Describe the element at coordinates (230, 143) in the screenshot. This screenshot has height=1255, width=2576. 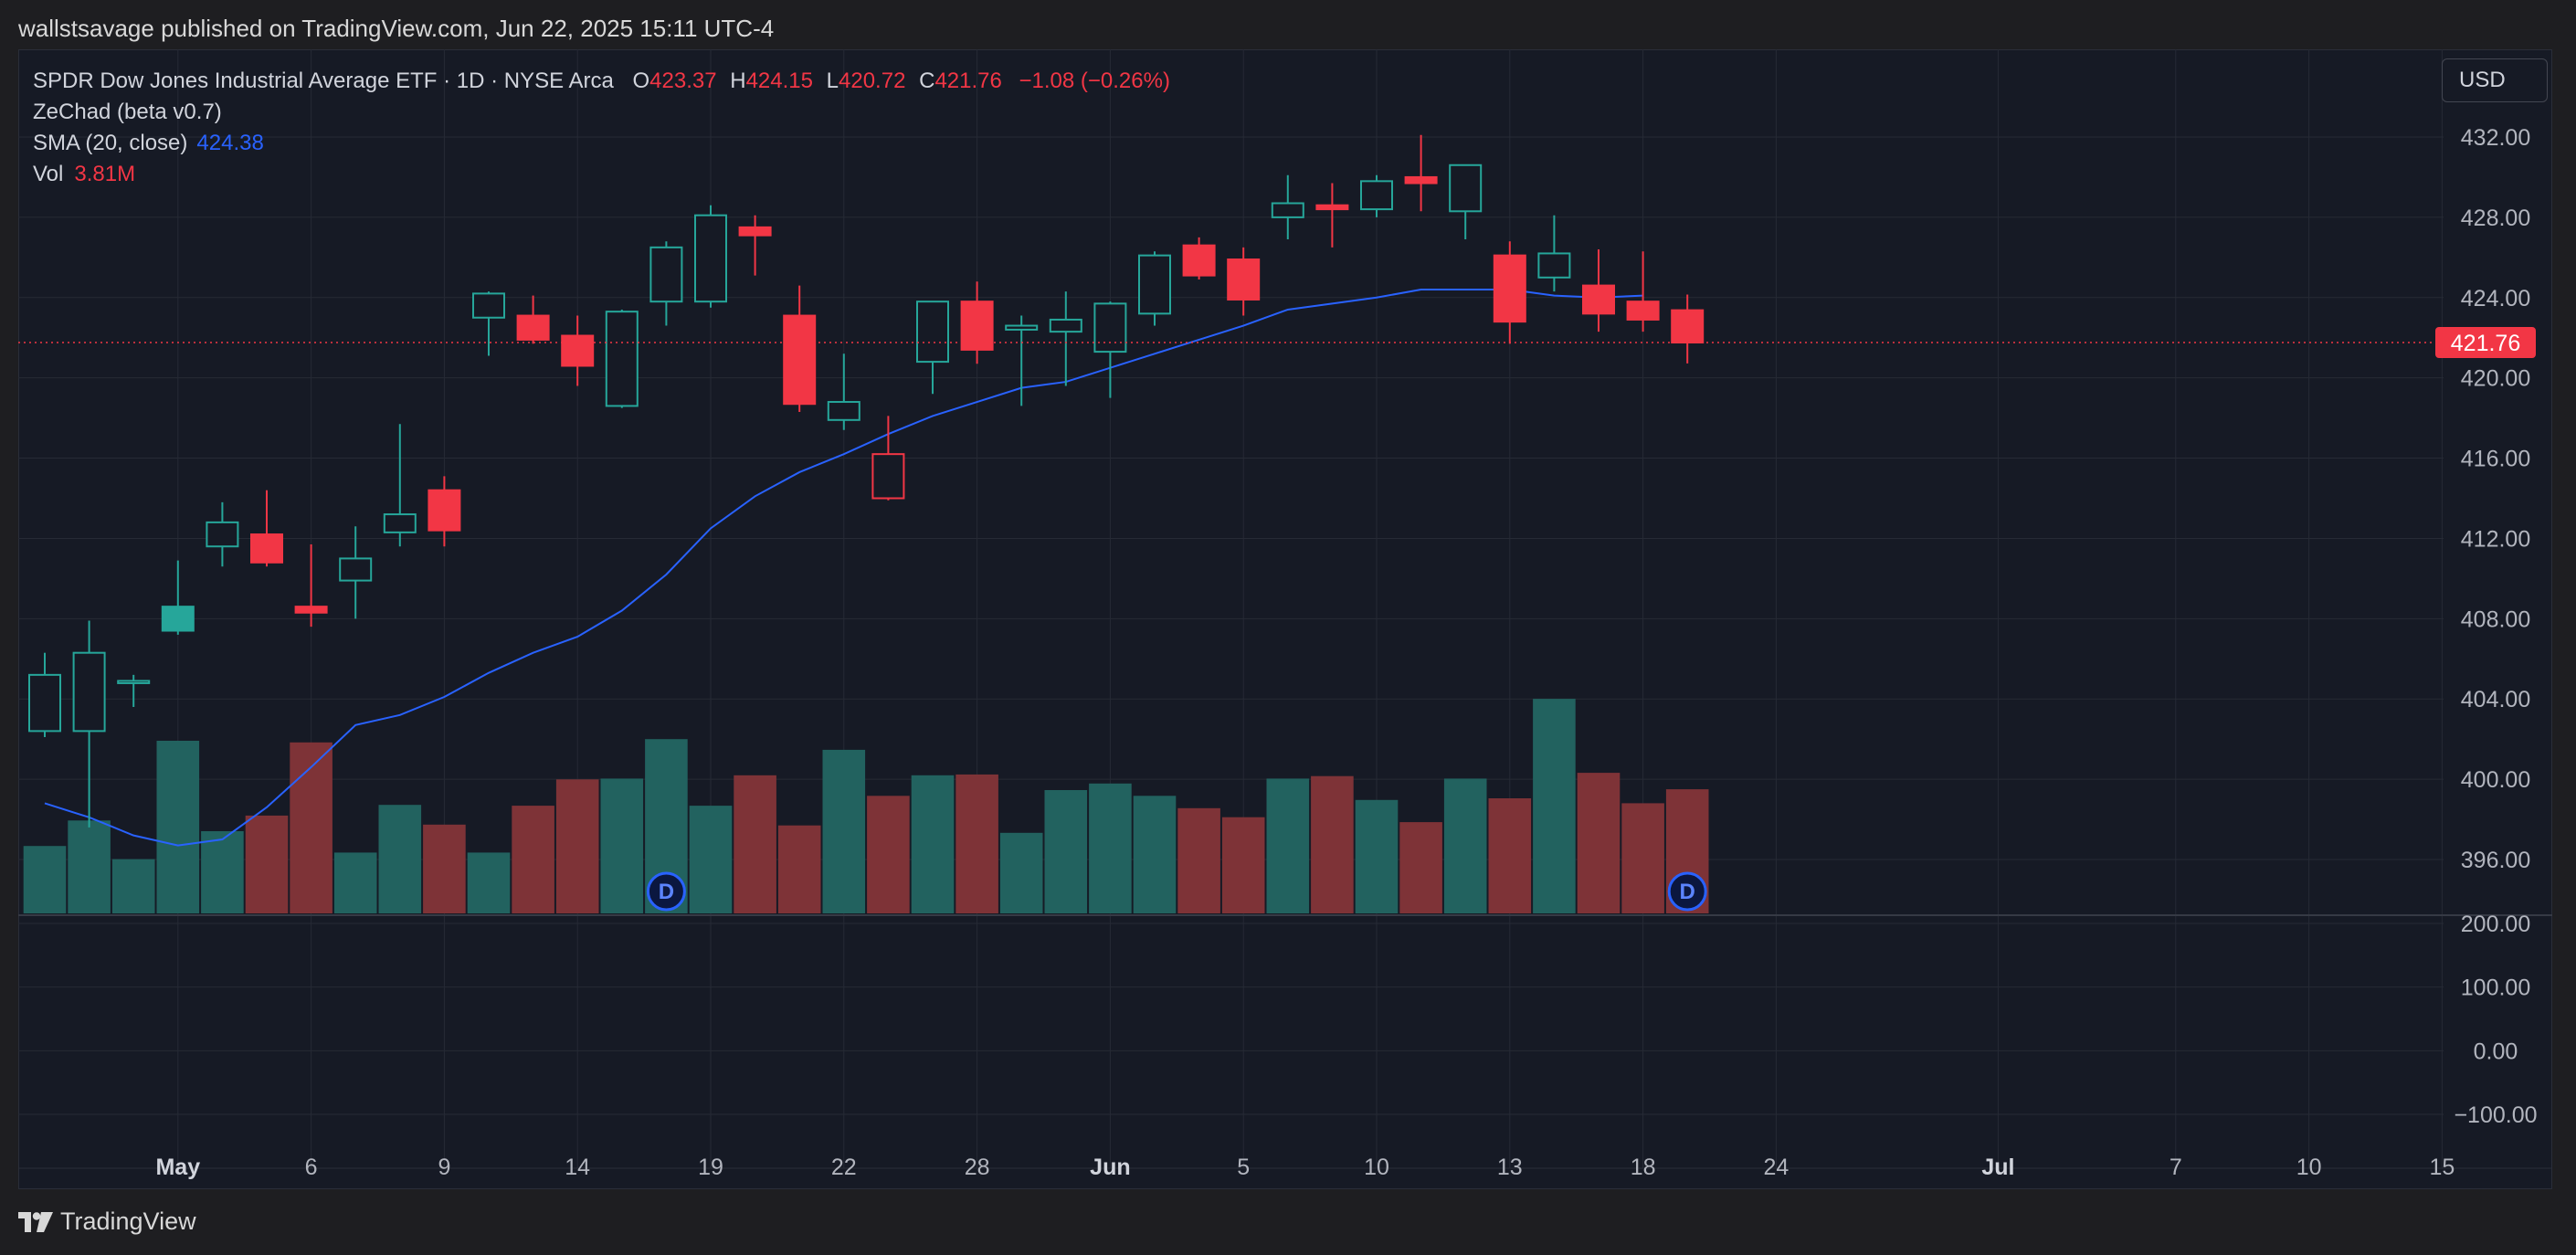
I see `sma-value: 424.38` at that location.